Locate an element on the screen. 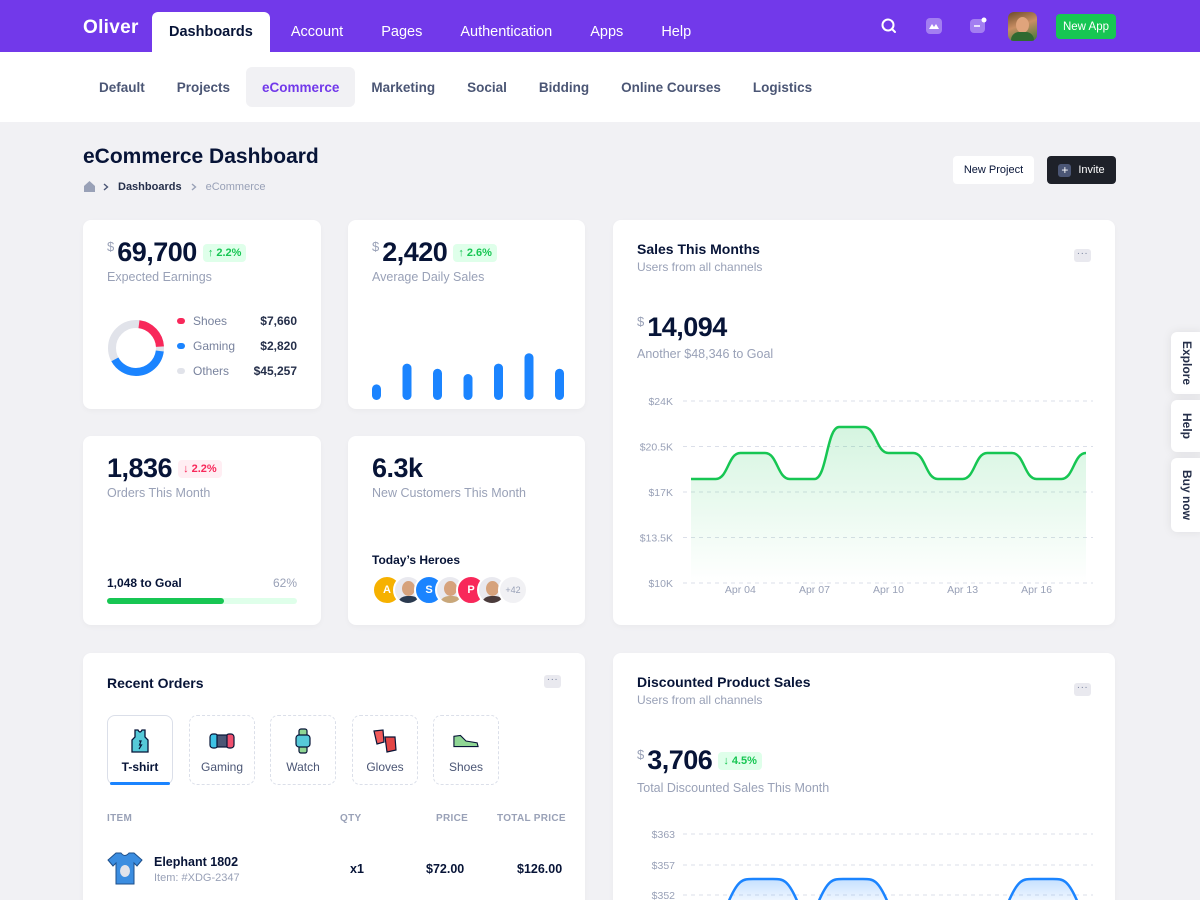 This screenshot has width=1200, height=900. column-header-price: PRICE is located at coordinates (452, 818).